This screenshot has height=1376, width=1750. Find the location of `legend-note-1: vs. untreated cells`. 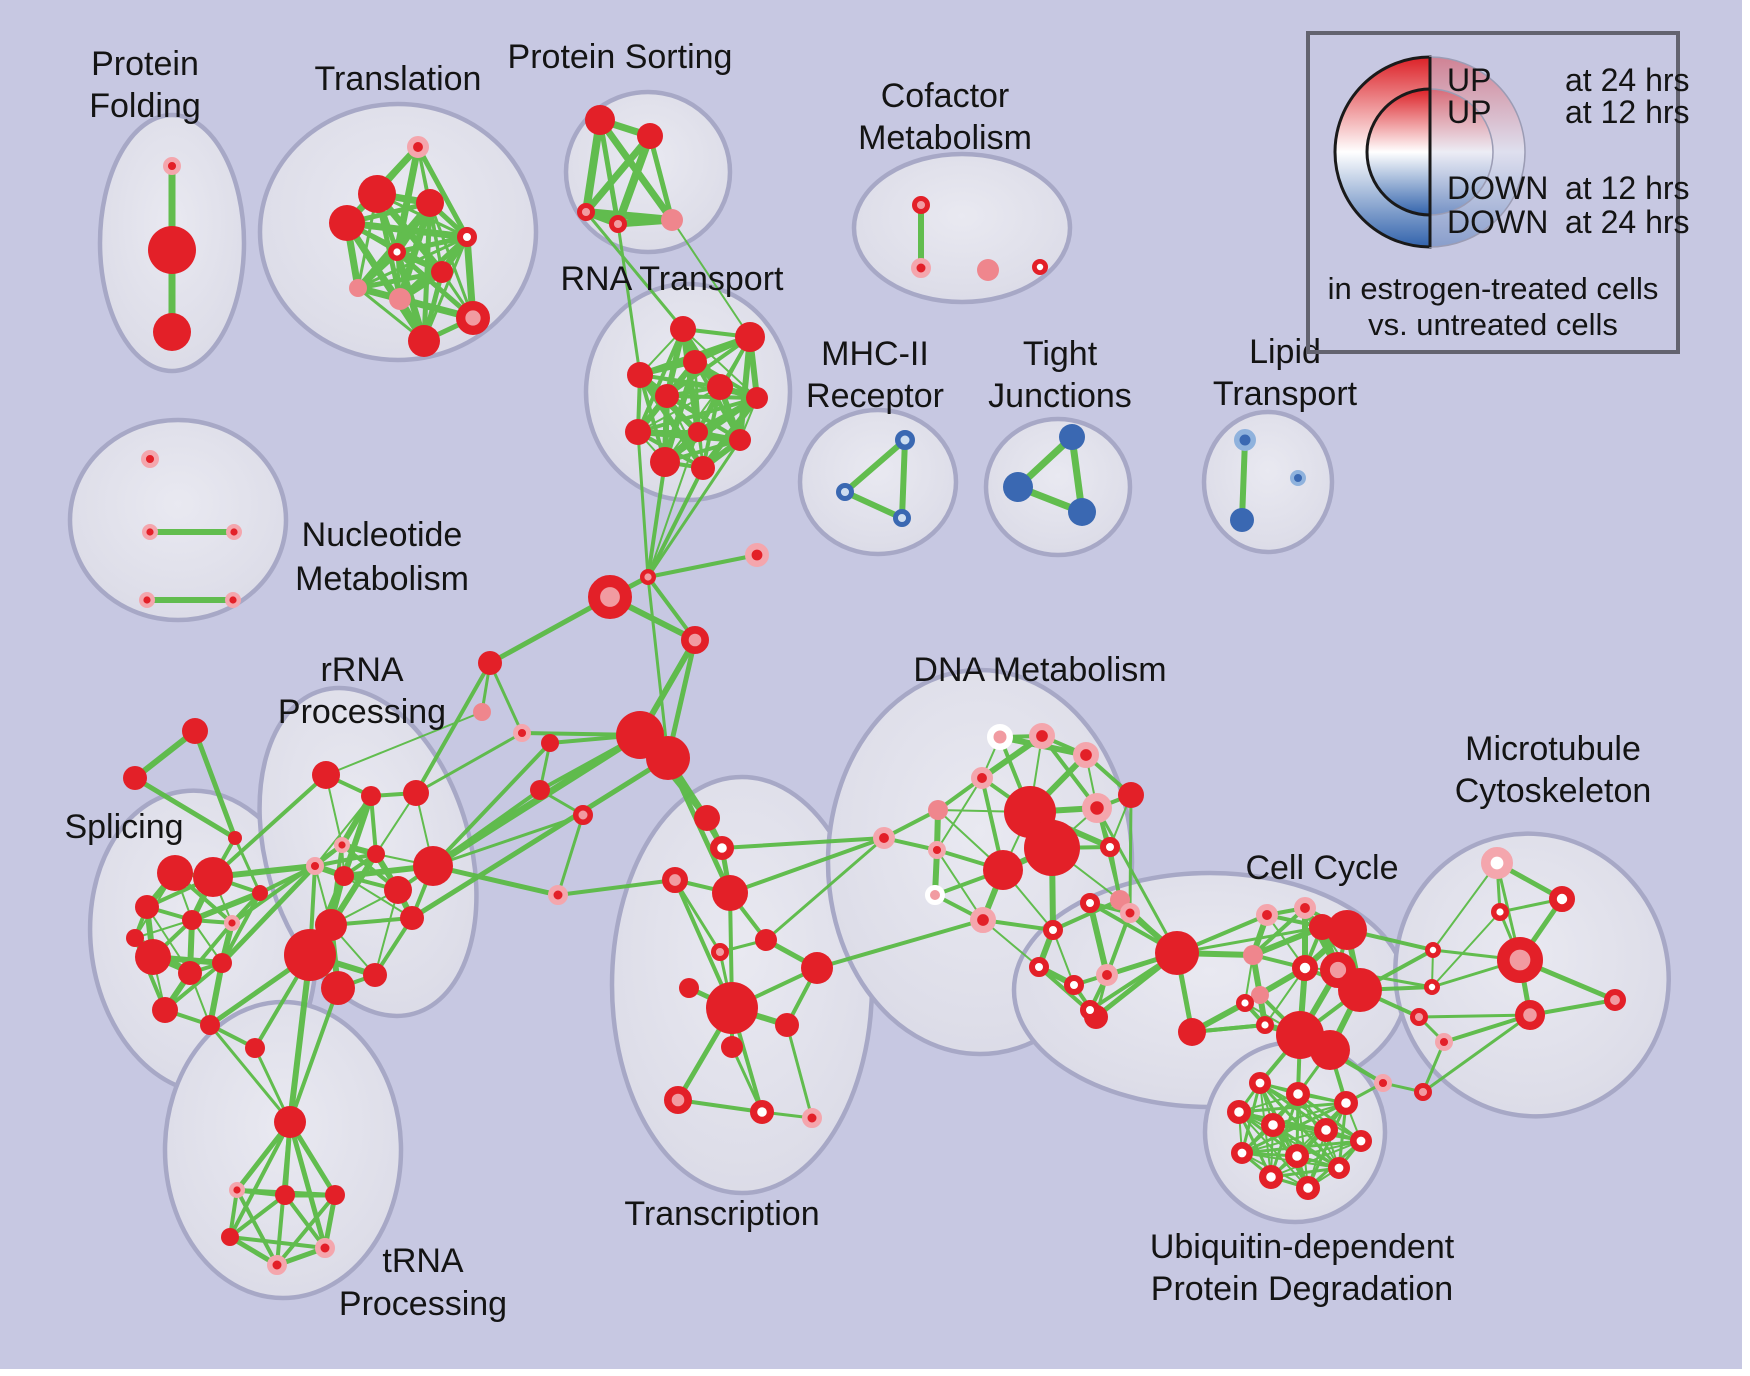

legend-note-1: vs. untreated cells is located at coordinates (1493, 324).